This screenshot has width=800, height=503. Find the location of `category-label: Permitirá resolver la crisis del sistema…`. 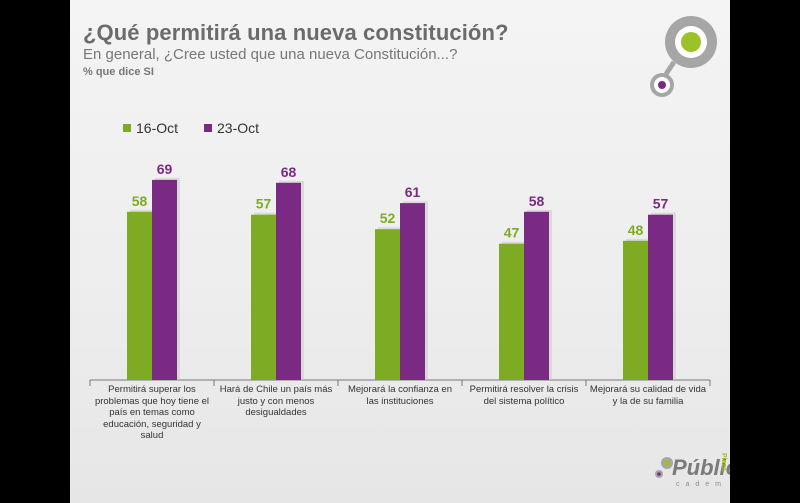

category-label: Permitirá resolver la crisis del sistema… is located at coordinates (524, 395).